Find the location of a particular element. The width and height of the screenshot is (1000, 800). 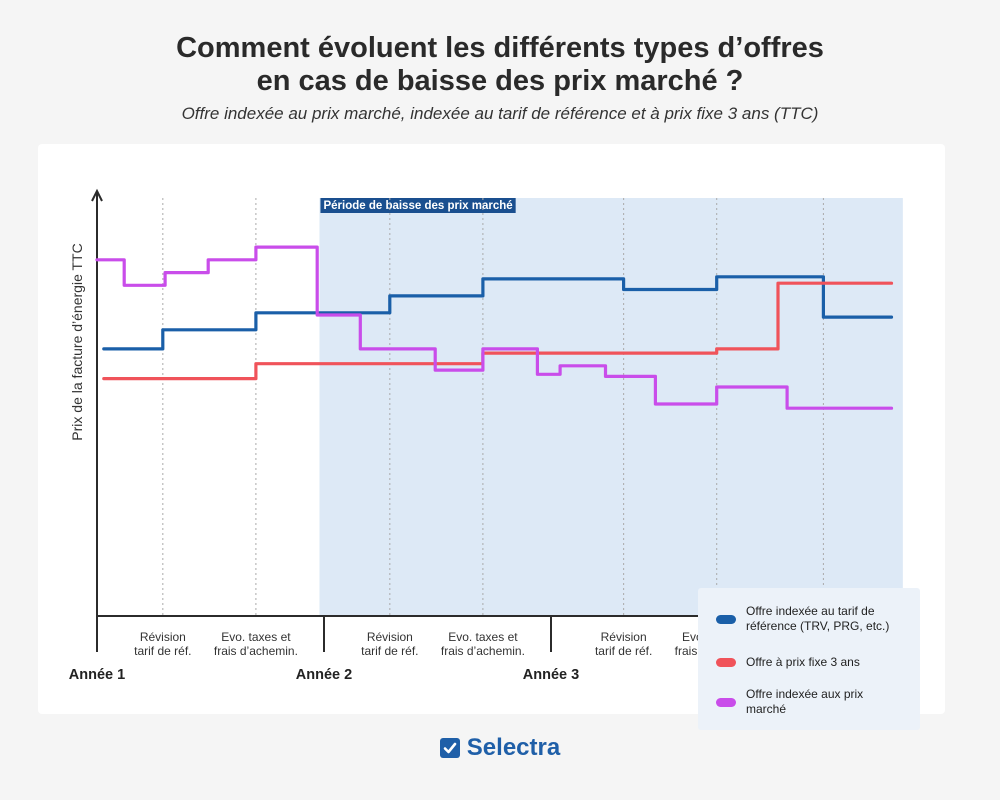

legend-label-market: Offre indexée aux prix marché is located at coordinates (805, 701).